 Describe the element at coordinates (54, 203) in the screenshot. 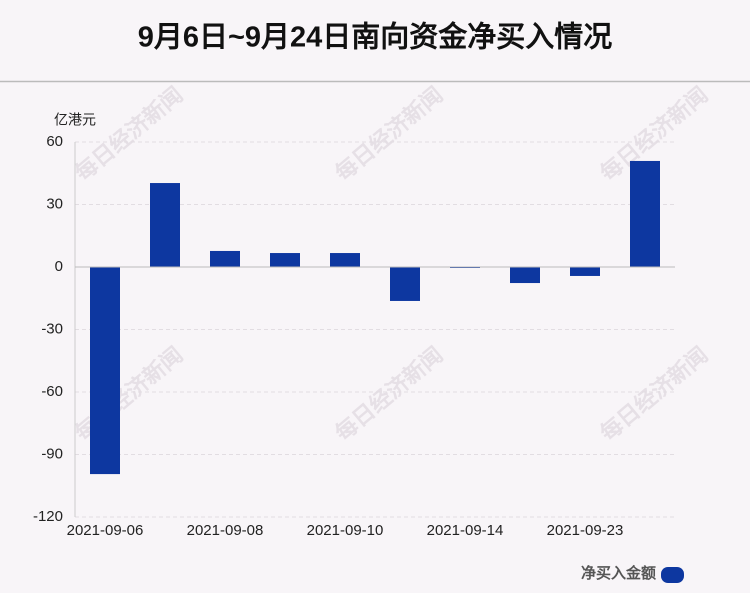

I see `y-tick-label: 30` at that location.